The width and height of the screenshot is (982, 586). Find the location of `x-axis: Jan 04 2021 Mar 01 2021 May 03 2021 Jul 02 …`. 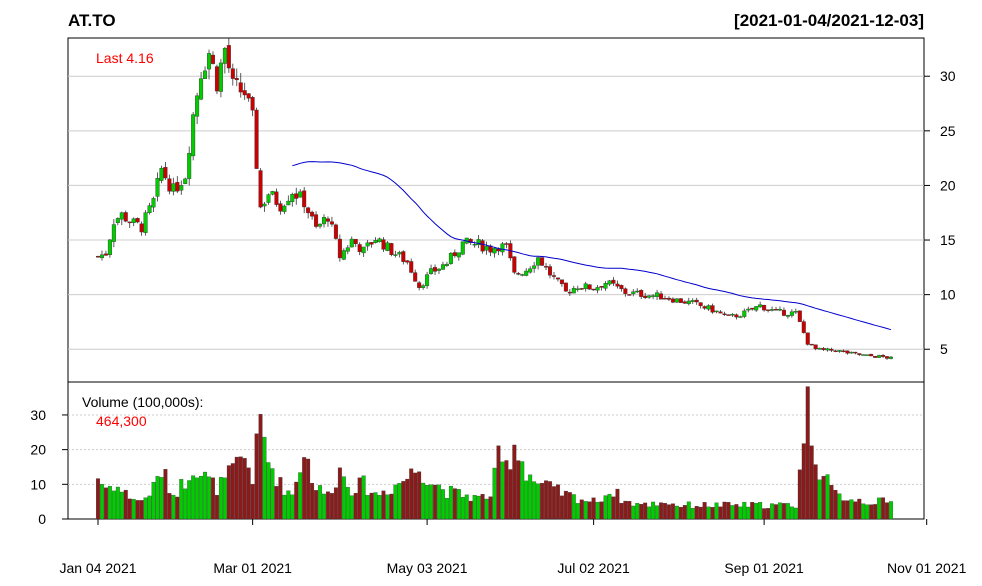

x-axis: Jan 04 2021 Mar 01 2021 May 03 2021 Jul 02 … is located at coordinates (513, 544).